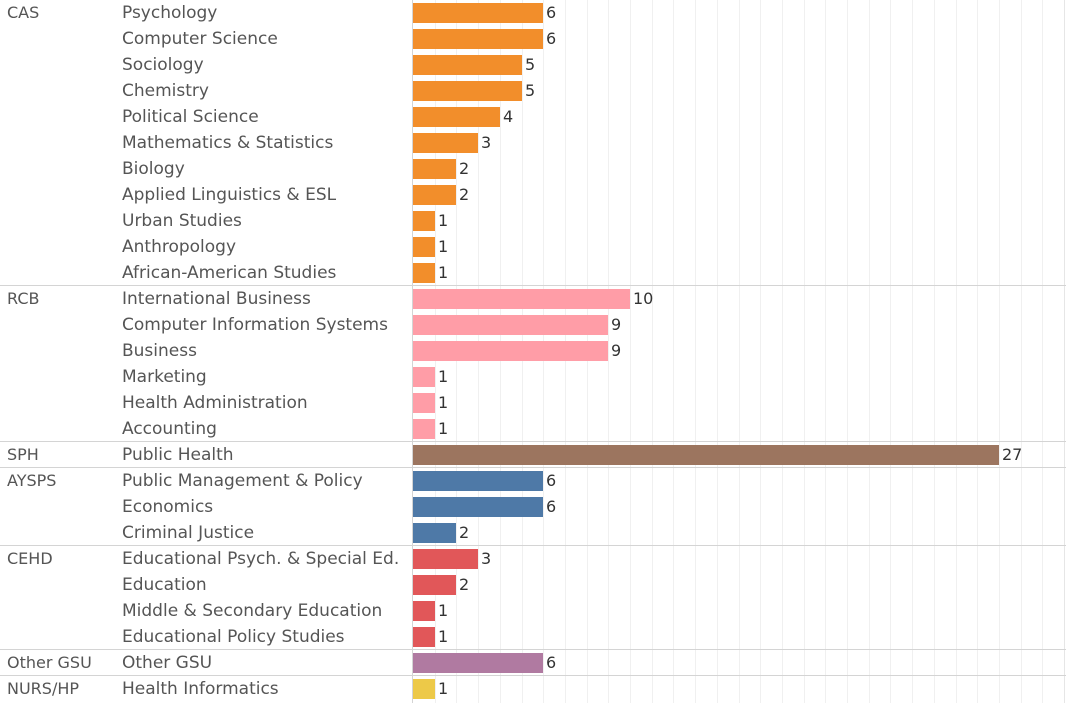 This screenshot has width=1066, height=703. Describe the element at coordinates (255, 325) in the screenshot. I see `department-label: Computer Information Systems` at that location.